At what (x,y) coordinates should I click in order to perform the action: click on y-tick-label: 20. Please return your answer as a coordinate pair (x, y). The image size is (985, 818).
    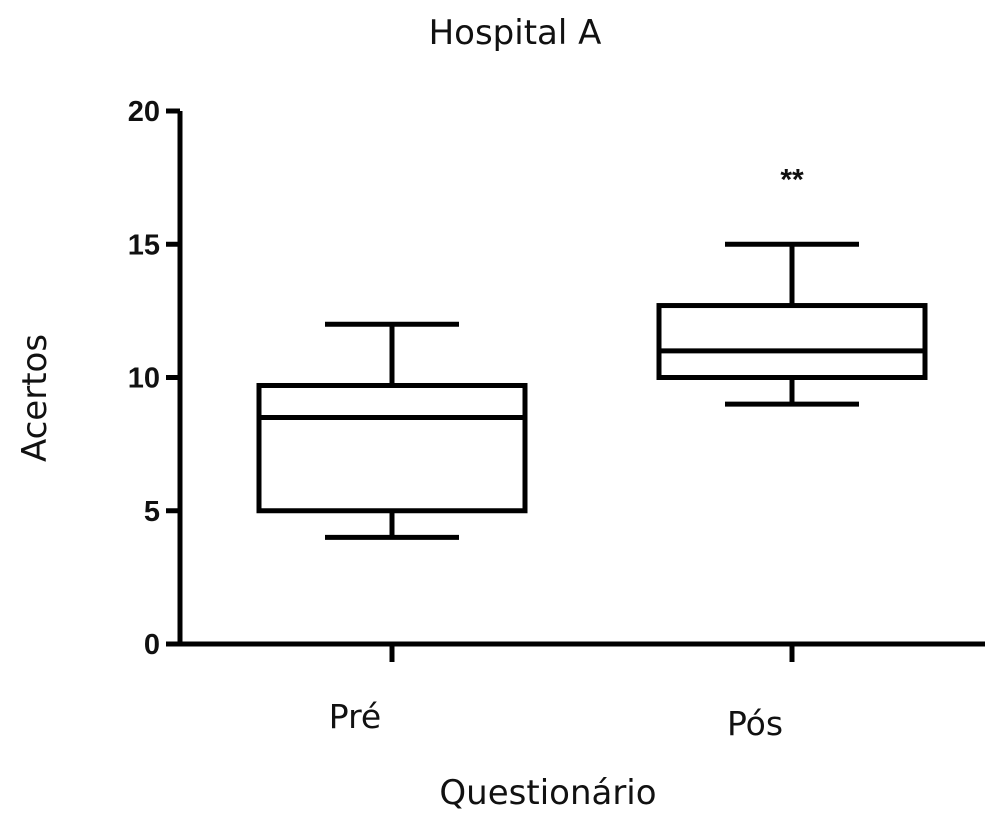
    Looking at the image, I should click on (144, 112).